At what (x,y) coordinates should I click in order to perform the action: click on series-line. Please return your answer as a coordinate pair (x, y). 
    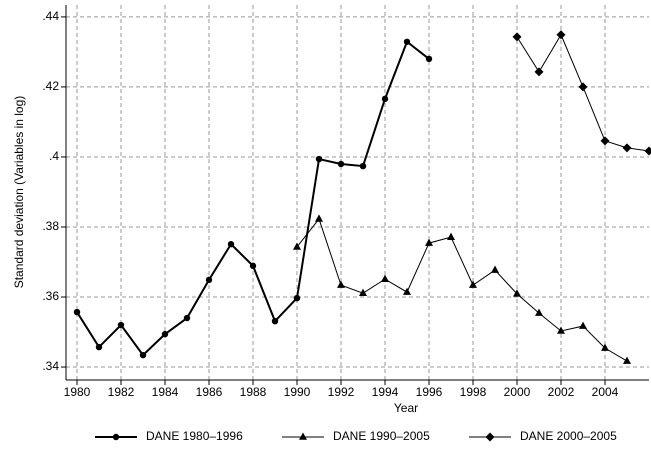
    Looking at the image, I should click on (583, 92).